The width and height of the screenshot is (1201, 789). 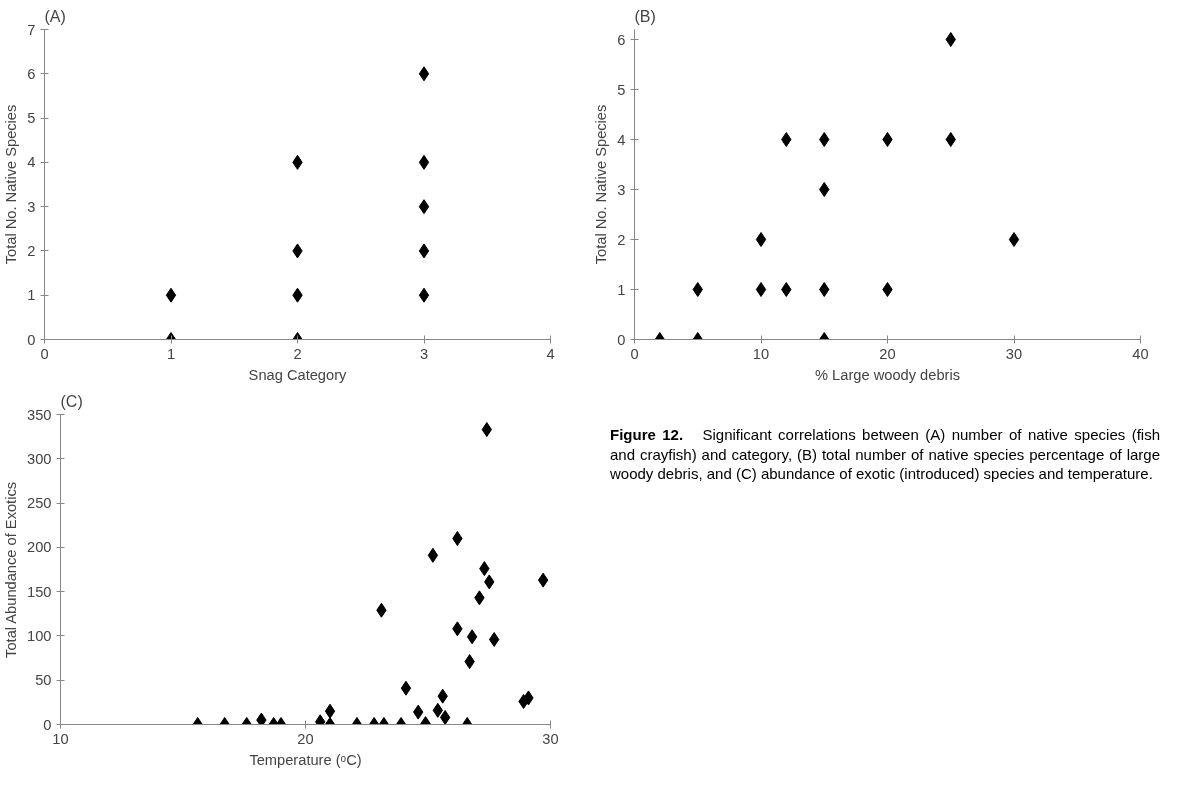 What do you see at coordinates (1140, 353) in the screenshot?
I see `x-tick-label: 40` at bounding box center [1140, 353].